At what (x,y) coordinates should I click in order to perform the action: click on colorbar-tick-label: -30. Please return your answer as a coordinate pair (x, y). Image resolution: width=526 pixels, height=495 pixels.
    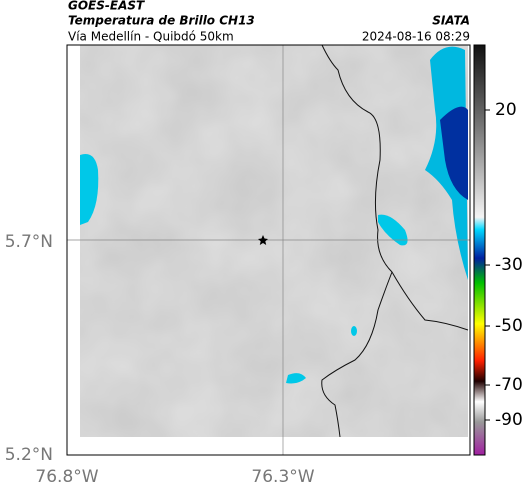
    Looking at the image, I should click on (509, 265).